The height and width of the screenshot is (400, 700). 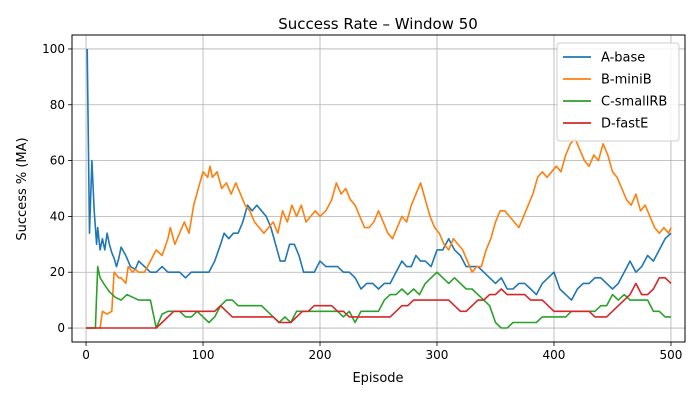 I want to click on y-tick-label: 100, so click(x=53, y=49).